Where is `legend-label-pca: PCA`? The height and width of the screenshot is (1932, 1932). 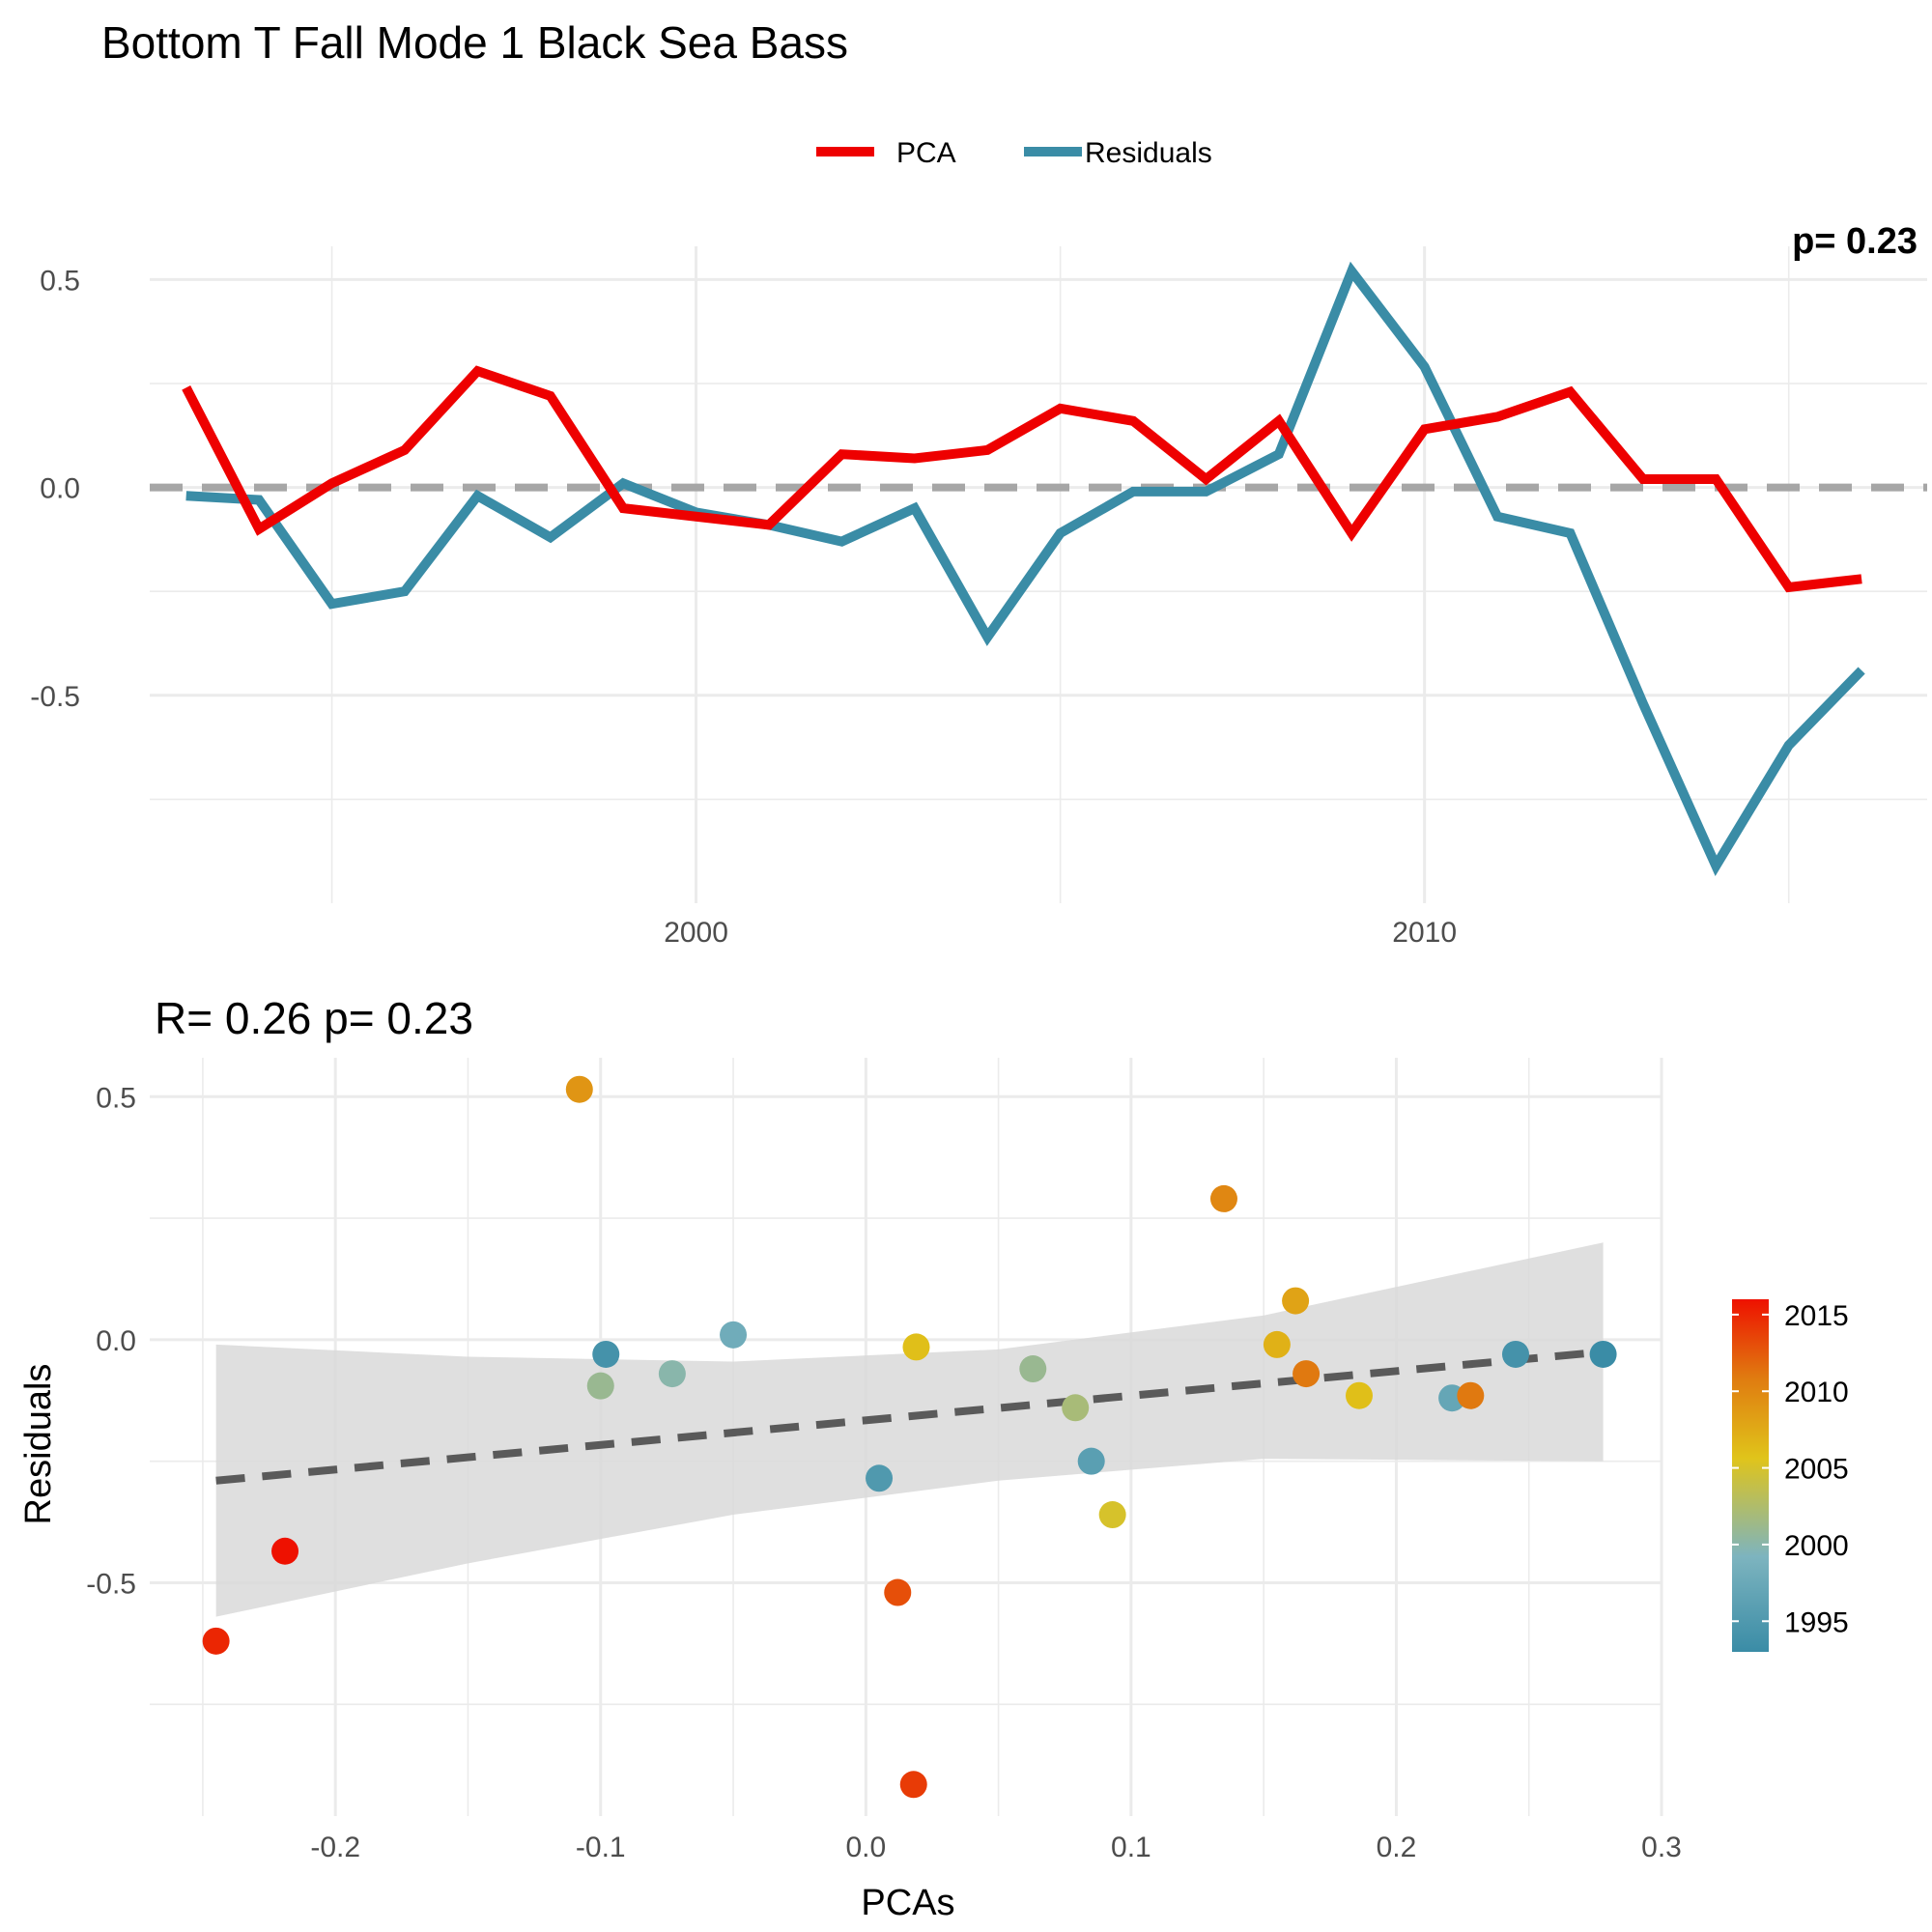 legend-label-pca: PCA is located at coordinates (926, 153).